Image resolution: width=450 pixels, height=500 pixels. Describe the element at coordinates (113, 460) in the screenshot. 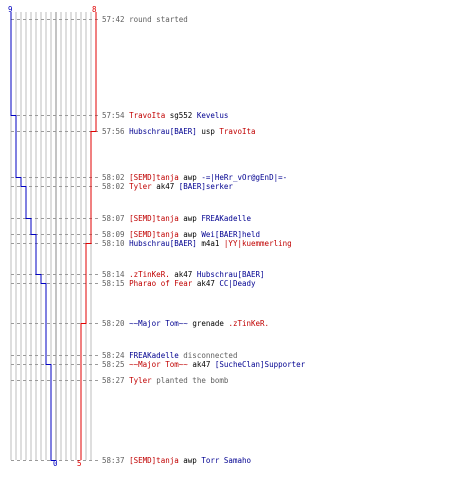

I see `event-time: 58:37` at that location.